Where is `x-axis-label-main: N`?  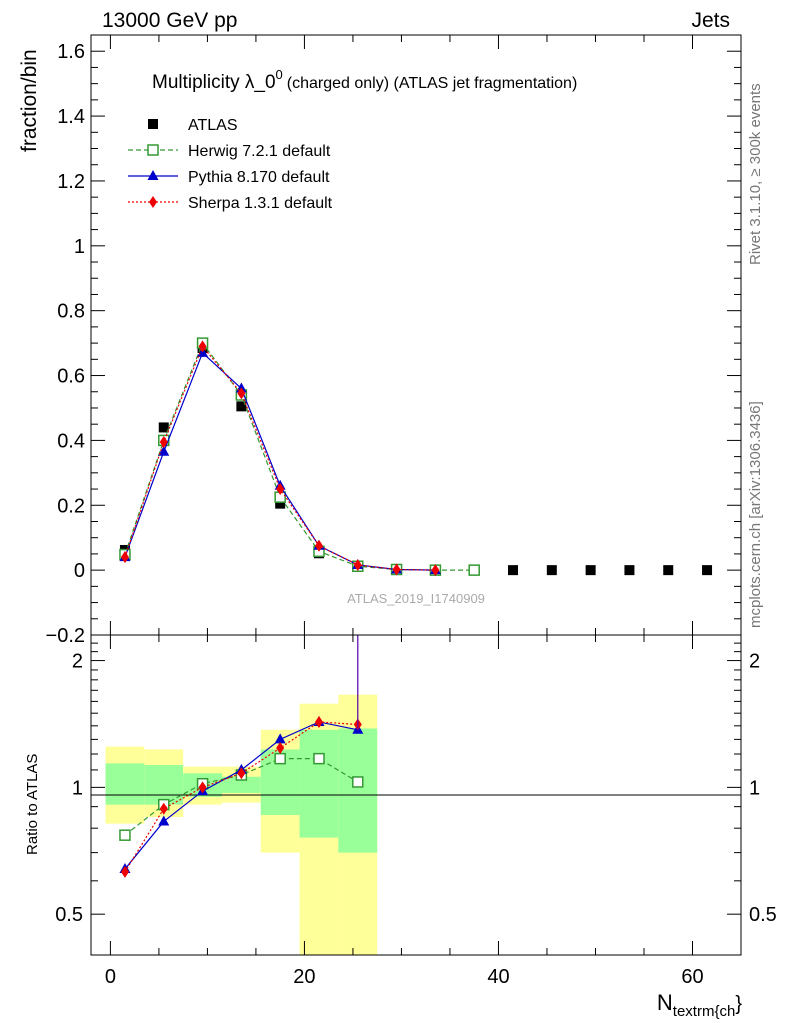 x-axis-label-main: N is located at coordinates (665, 1002).